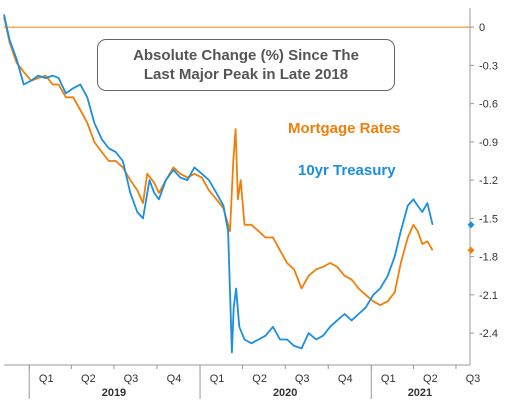 The height and width of the screenshot is (400, 505). What do you see at coordinates (488, 105) in the screenshot?
I see `y-tick-label: -0.6` at bounding box center [488, 105].